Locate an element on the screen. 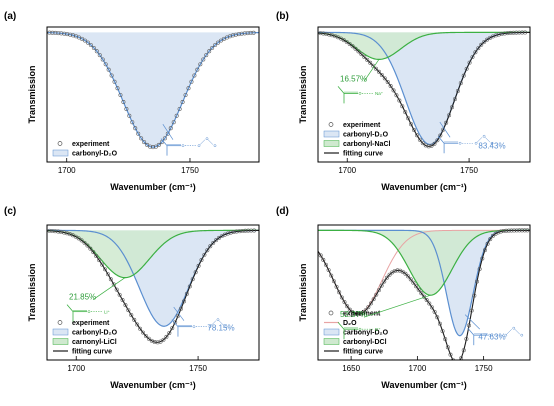 This screenshot has width=554, height=406. legend-swatch-experiment is located at coordinates (331, 313).